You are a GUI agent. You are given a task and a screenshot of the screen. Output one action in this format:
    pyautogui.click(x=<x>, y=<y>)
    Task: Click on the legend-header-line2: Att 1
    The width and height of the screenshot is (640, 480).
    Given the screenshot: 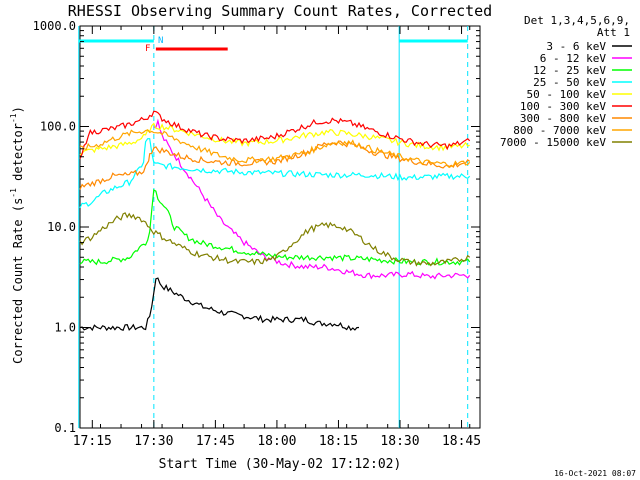 What is the action you would take?
    pyautogui.click(x=613, y=32)
    